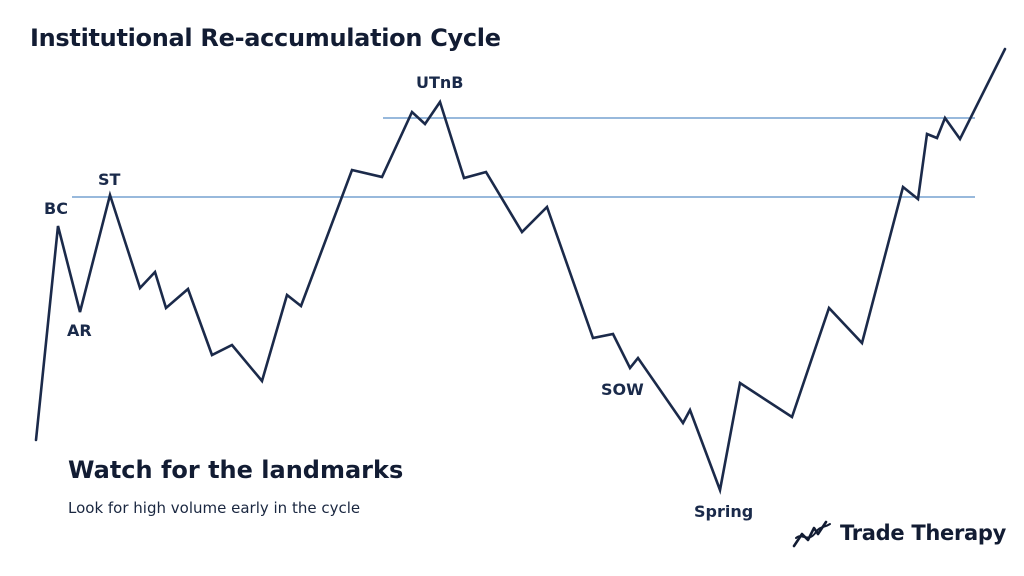  I want to click on landmark-utnb-label: UTnB, so click(440, 82).